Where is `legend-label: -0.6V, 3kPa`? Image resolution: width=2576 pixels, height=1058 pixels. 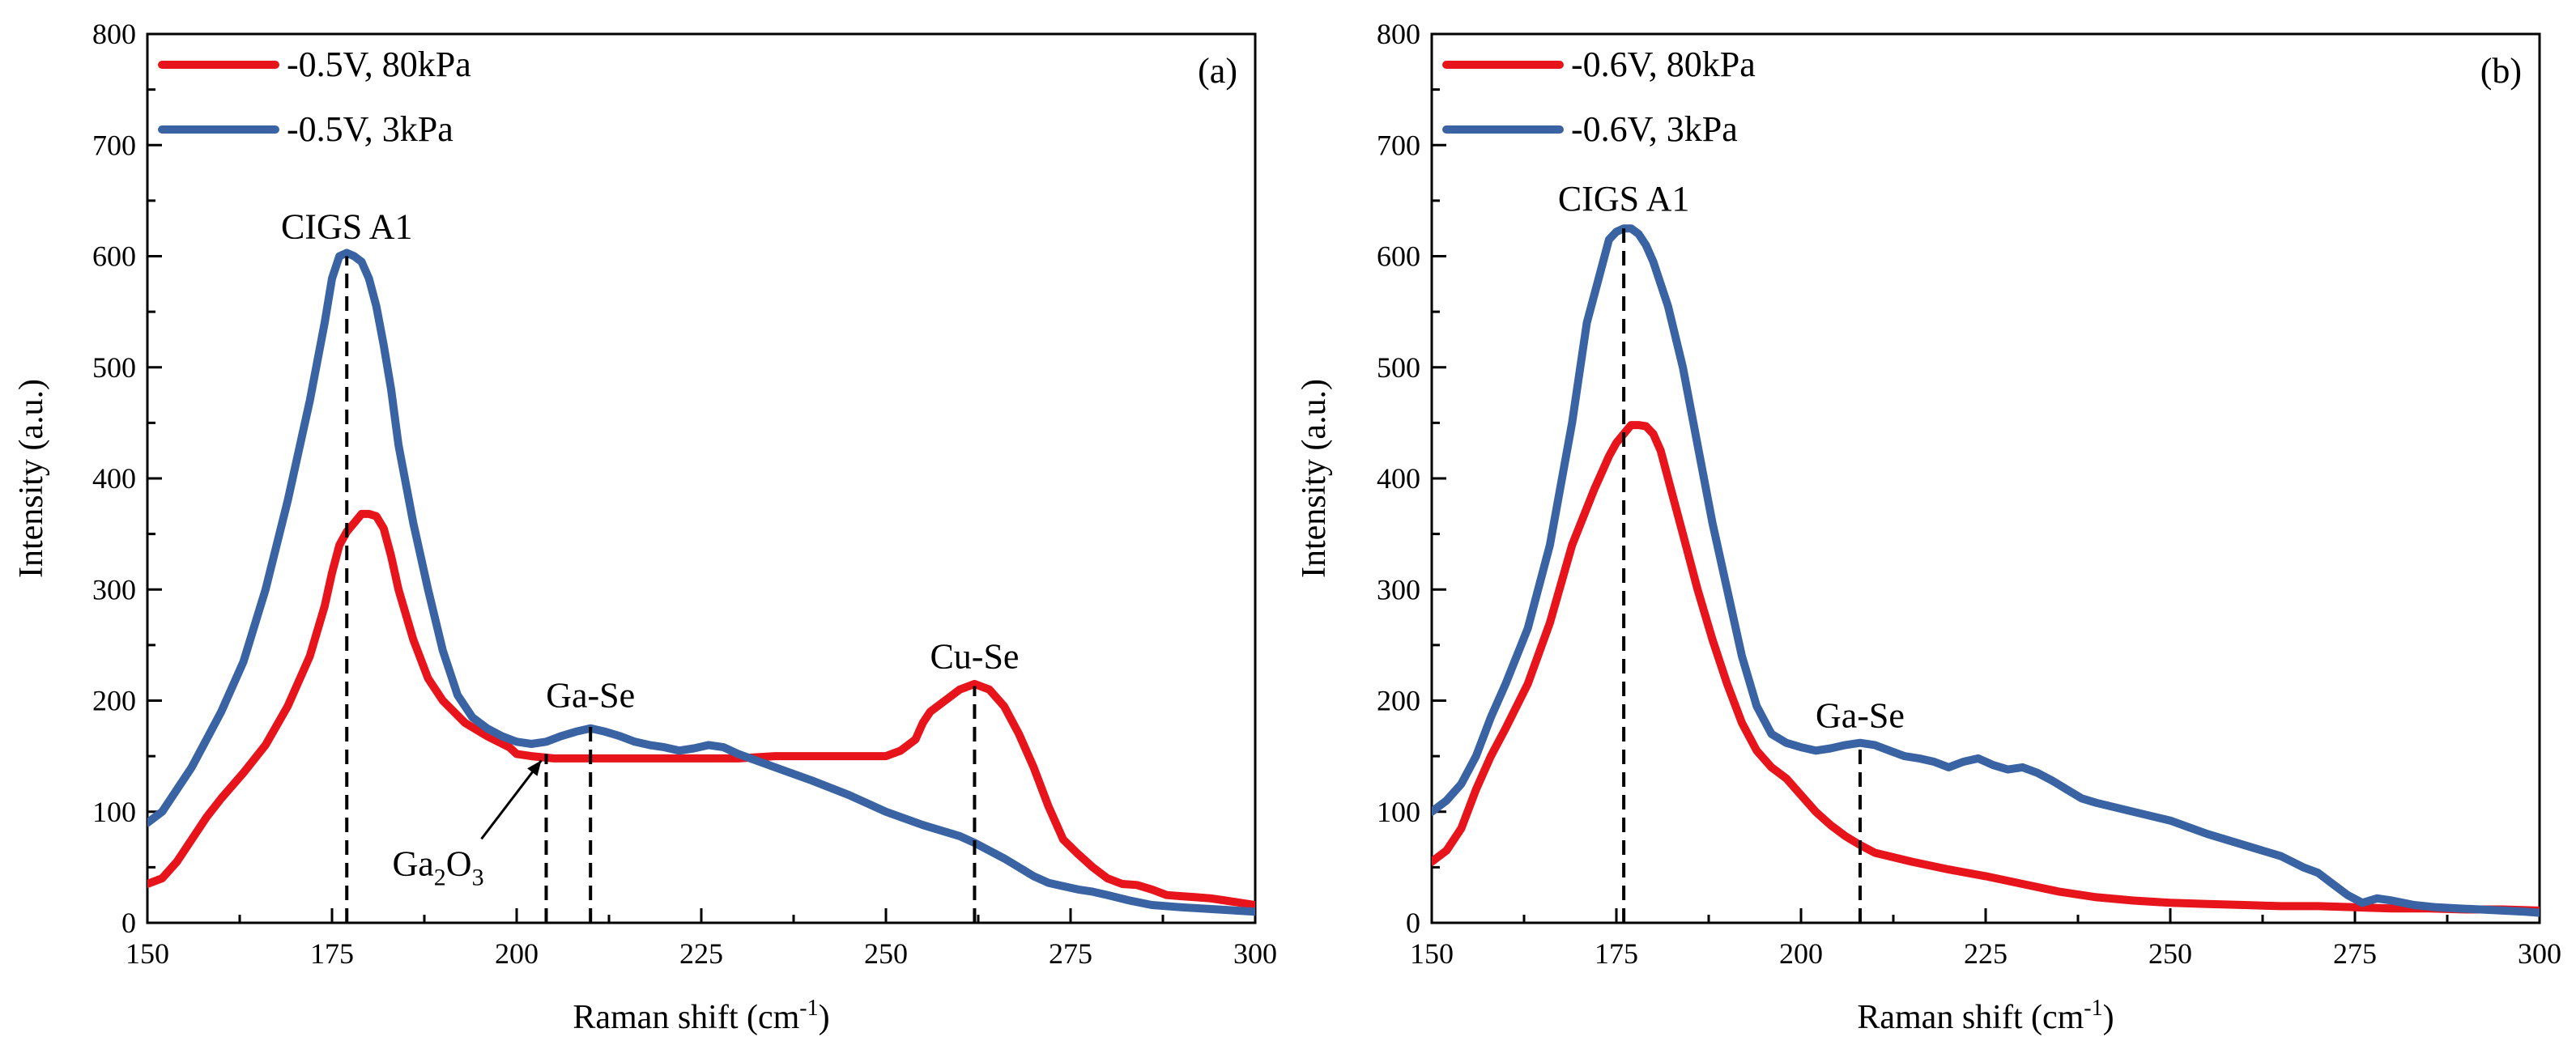 legend-label: -0.6V, 3kPa is located at coordinates (1654, 129).